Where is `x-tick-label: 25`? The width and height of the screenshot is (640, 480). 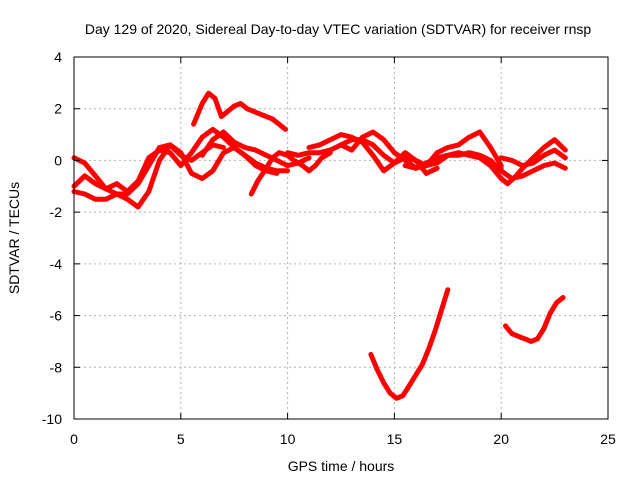
x-tick-label: 25 is located at coordinates (608, 439).